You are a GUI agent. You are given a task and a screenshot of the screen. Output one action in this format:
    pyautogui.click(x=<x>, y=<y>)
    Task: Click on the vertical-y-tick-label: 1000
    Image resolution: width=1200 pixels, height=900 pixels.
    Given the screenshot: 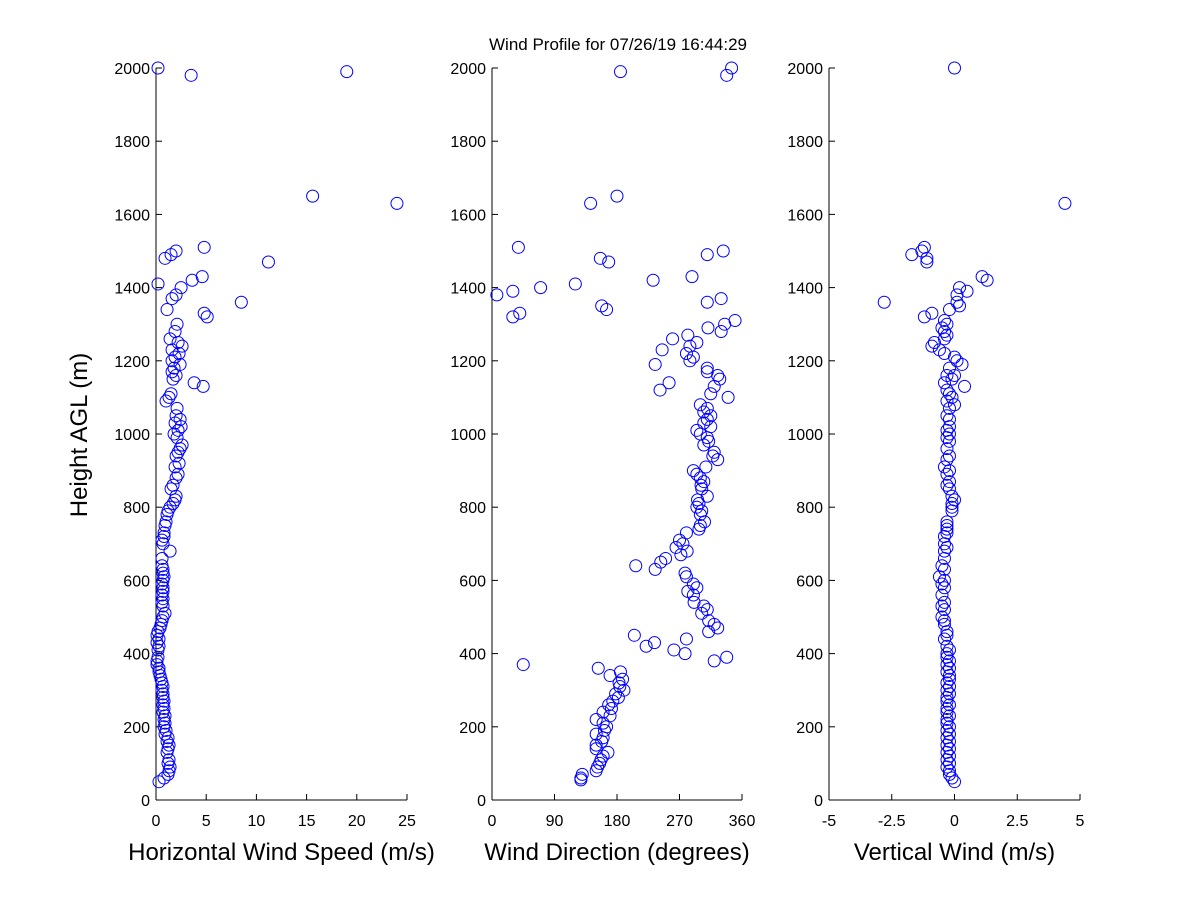 What is the action you would take?
    pyautogui.click(x=805, y=435)
    